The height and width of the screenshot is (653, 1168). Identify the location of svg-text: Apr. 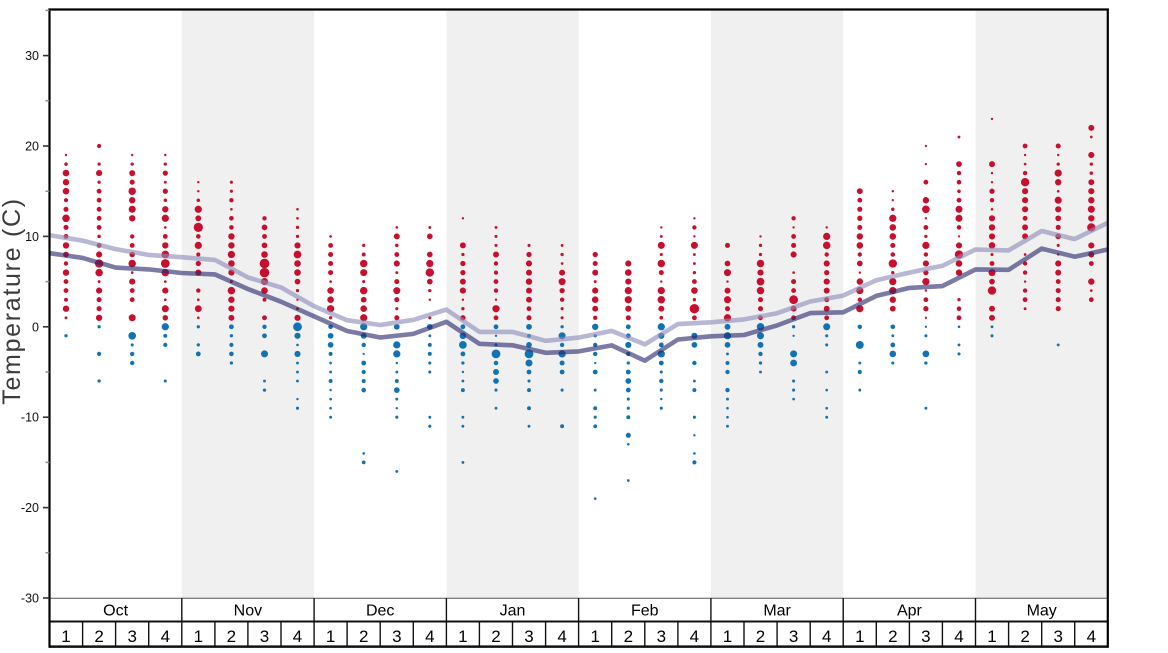
(910, 611).